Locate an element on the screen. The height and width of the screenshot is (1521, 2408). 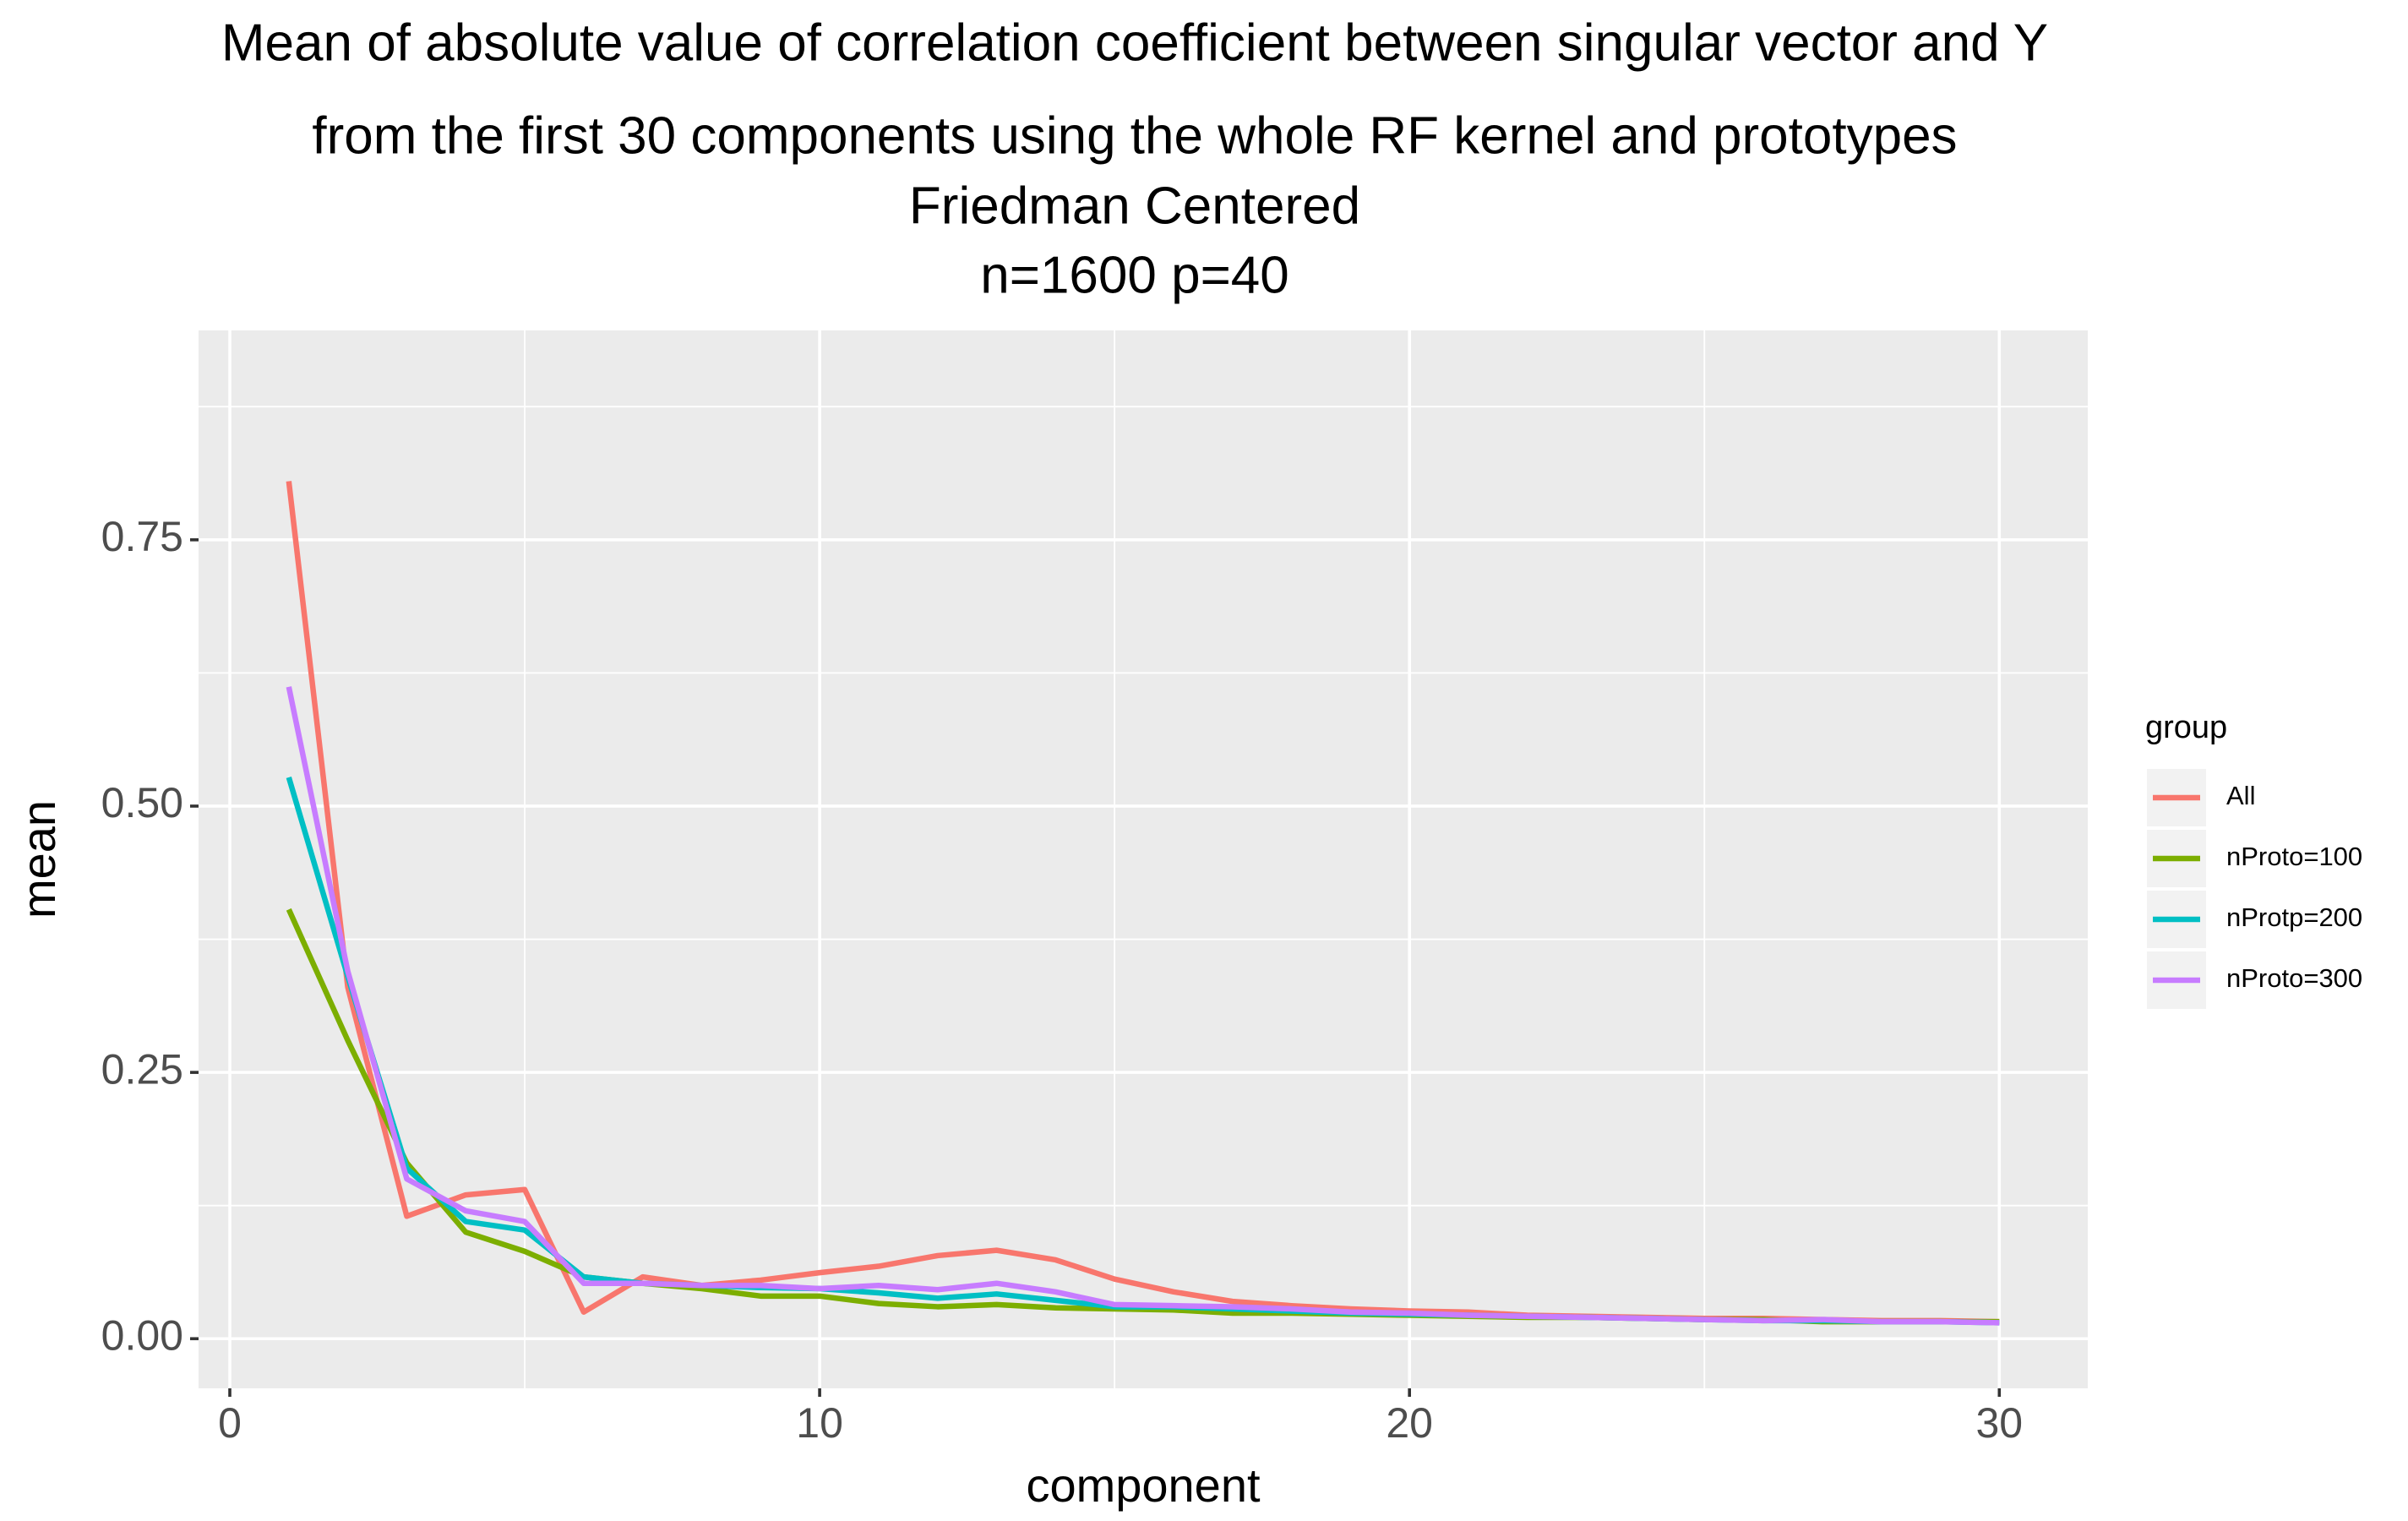
legend-title: group is located at coordinates (2186, 727).